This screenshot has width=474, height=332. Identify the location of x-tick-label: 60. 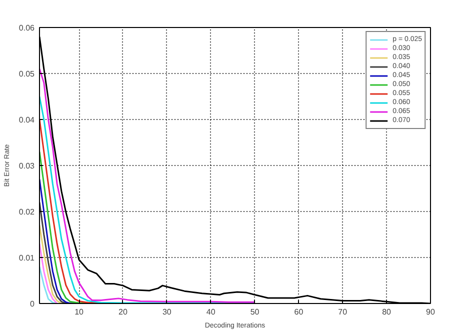
(299, 312).